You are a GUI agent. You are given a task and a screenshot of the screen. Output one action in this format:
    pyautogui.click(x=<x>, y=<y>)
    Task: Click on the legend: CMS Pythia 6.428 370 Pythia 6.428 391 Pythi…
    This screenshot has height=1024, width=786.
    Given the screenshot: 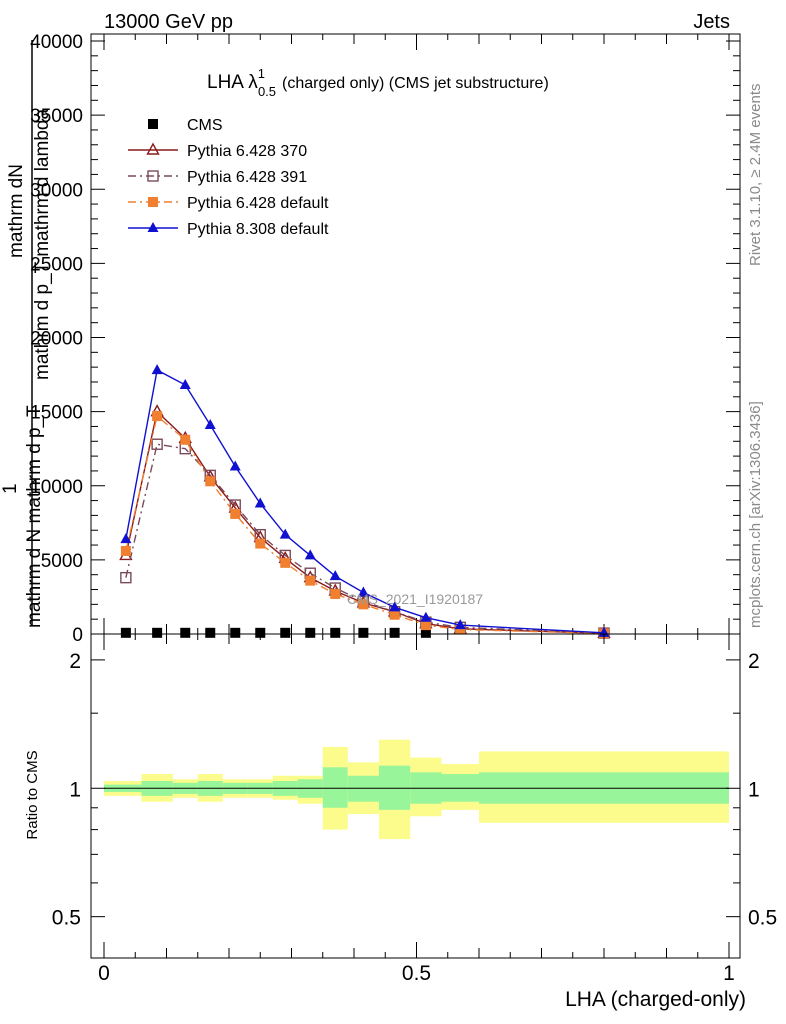 What is the action you would take?
    pyautogui.click(x=228, y=177)
    